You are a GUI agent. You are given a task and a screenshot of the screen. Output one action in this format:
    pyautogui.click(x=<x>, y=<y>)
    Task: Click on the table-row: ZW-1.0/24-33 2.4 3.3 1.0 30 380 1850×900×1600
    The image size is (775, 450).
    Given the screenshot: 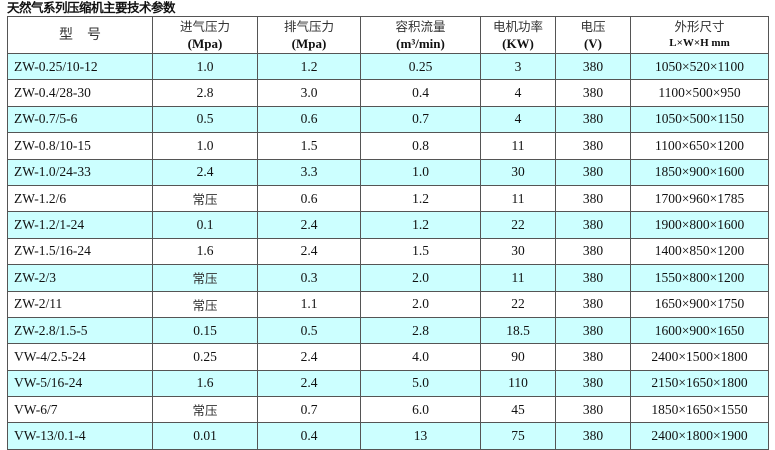 What is the action you would take?
    pyautogui.click(x=388, y=172)
    